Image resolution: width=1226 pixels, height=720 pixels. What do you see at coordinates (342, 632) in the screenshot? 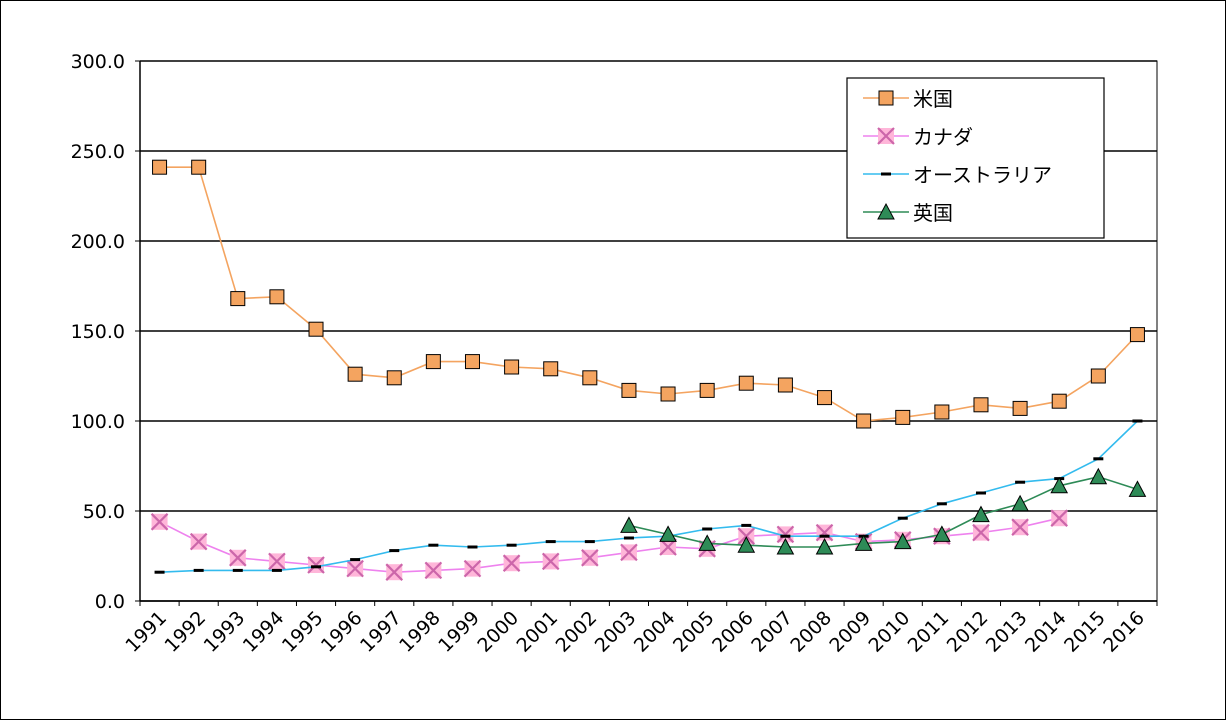
I see `x-tick-label: 1996` at bounding box center [342, 632].